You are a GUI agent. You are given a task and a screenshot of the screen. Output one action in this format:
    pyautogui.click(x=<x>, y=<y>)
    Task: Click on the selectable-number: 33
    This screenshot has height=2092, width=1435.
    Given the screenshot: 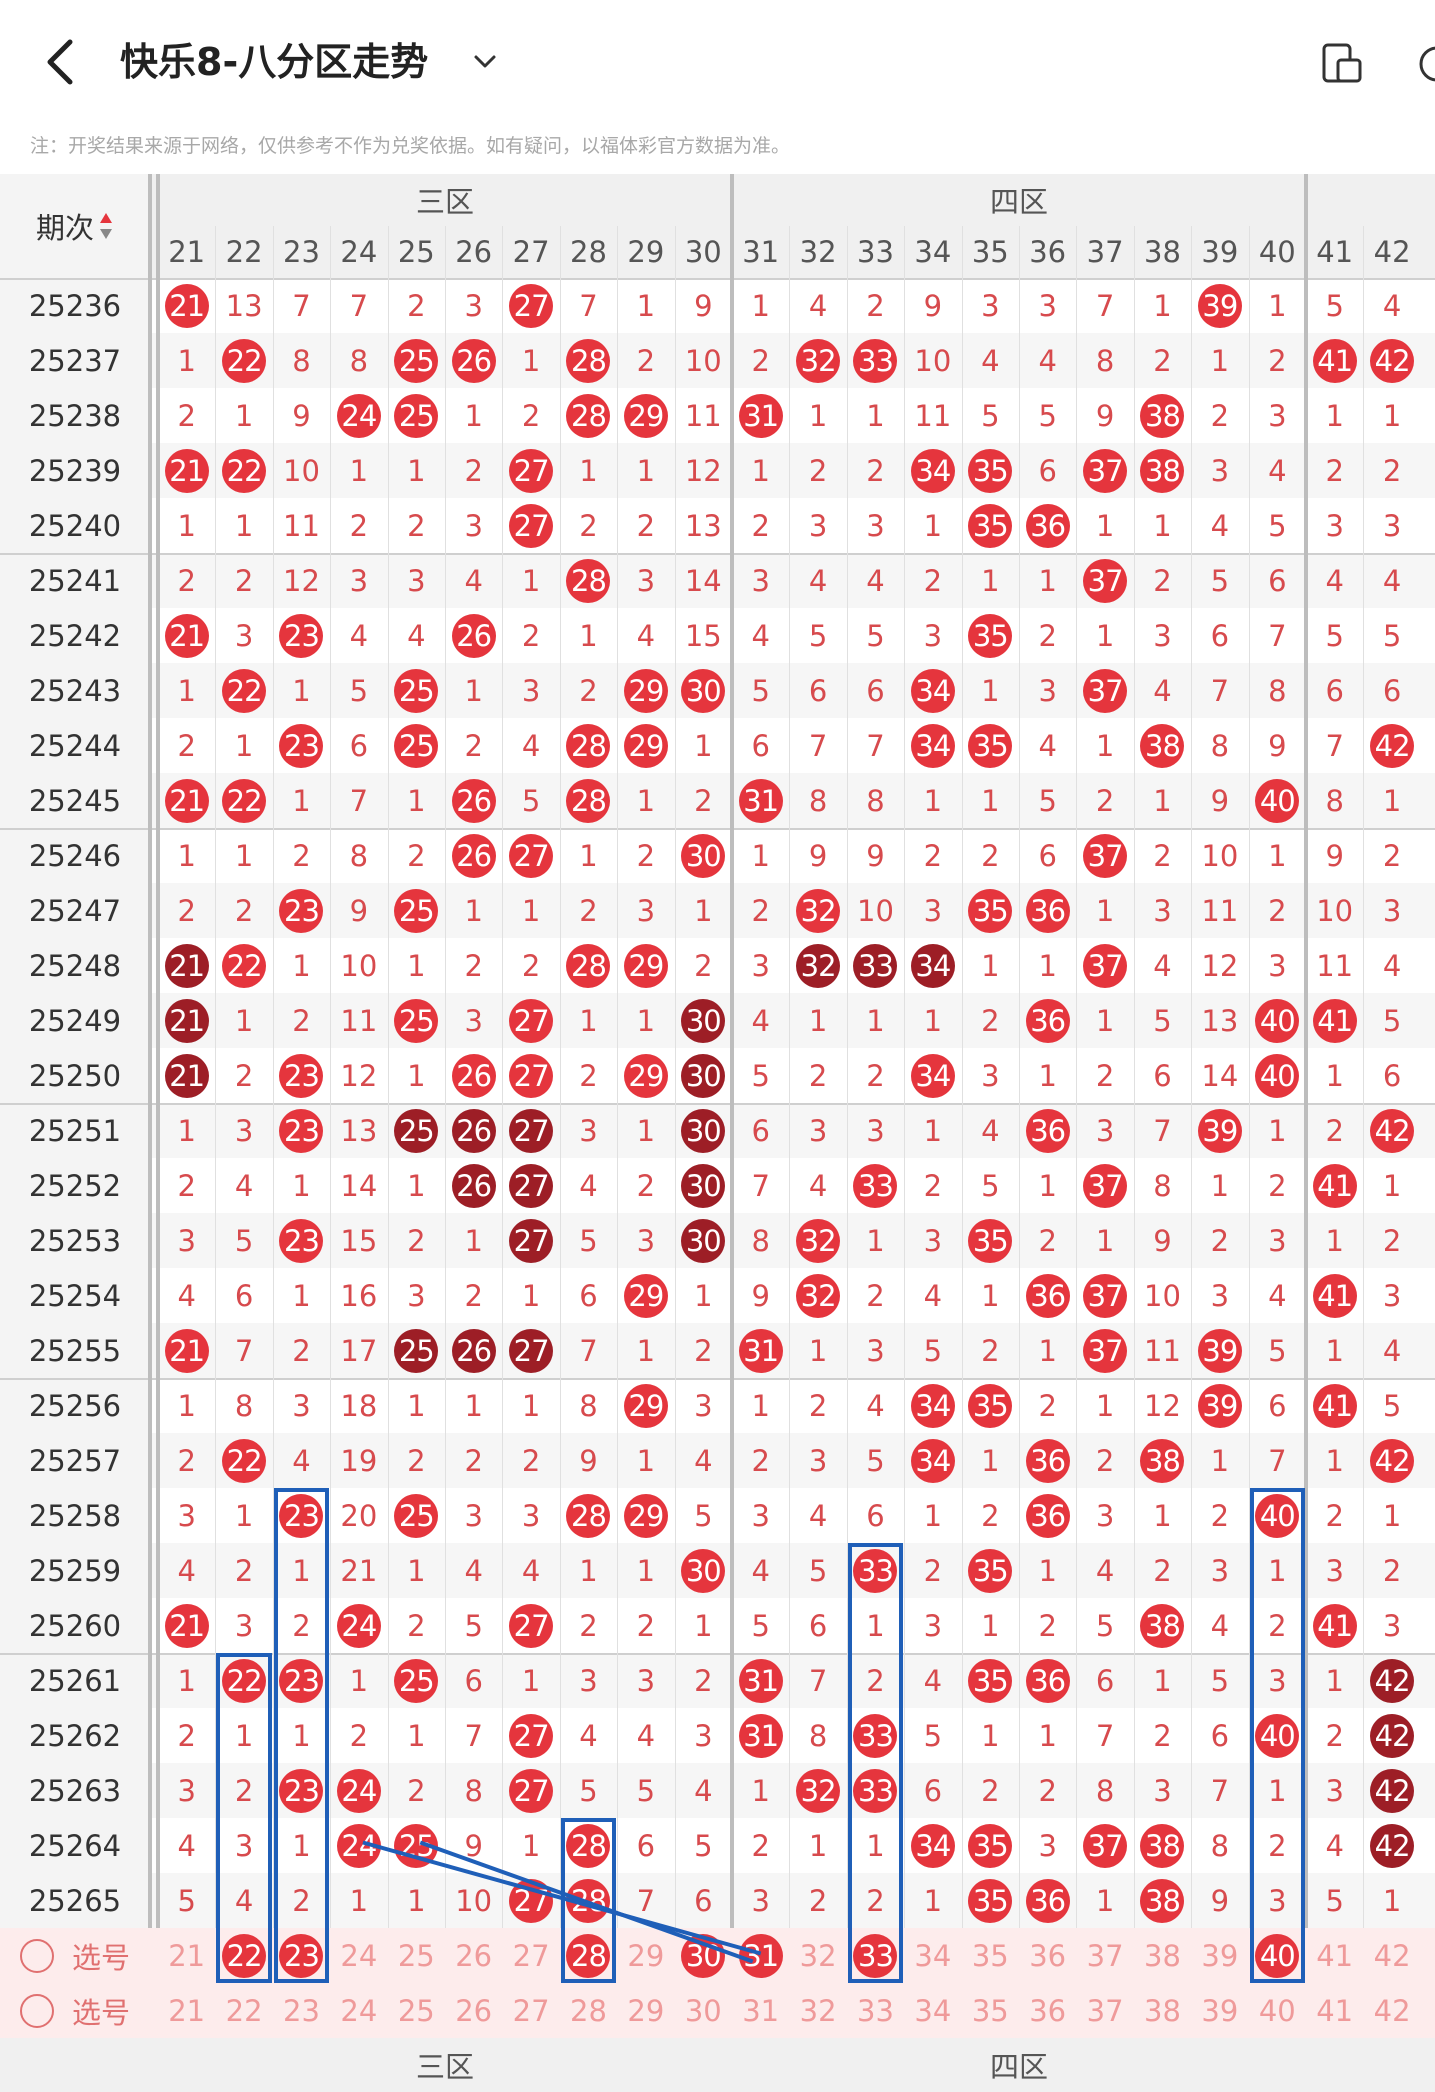 What is the action you would take?
    pyautogui.click(x=875, y=2010)
    